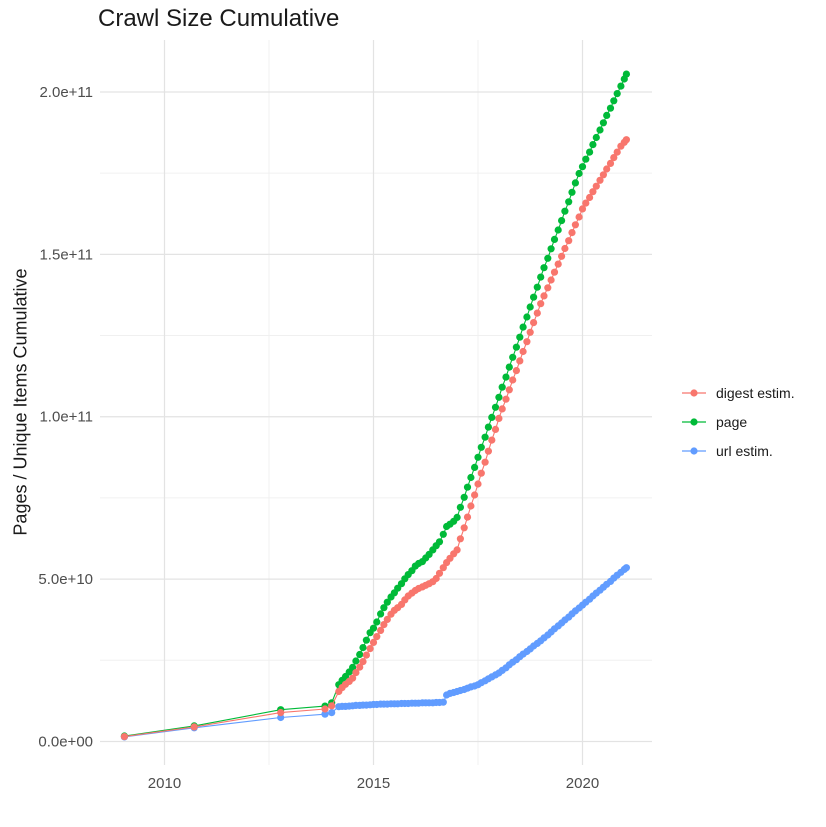  What do you see at coordinates (164, 783) in the screenshot?
I see `x-tick-label: 2010` at bounding box center [164, 783].